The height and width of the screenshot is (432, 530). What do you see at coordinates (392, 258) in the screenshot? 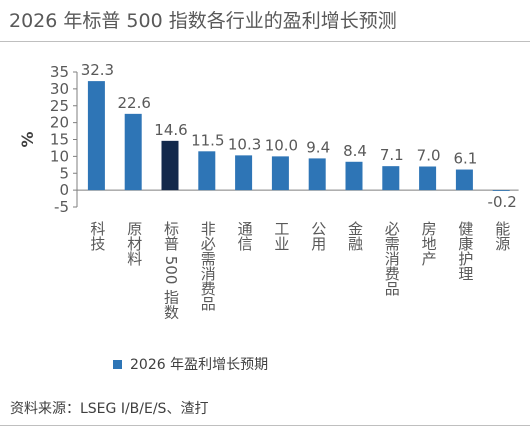
I see `category-label: 必需消费品` at bounding box center [392, 258].